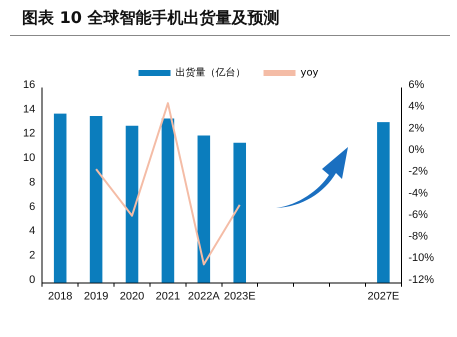 The width and height of the screenshot is (457, 337). What do you see at coordinates (418, 193) in the screenshot?
I see `y2-tick-label: -4%` at bounding box center [418, 193].